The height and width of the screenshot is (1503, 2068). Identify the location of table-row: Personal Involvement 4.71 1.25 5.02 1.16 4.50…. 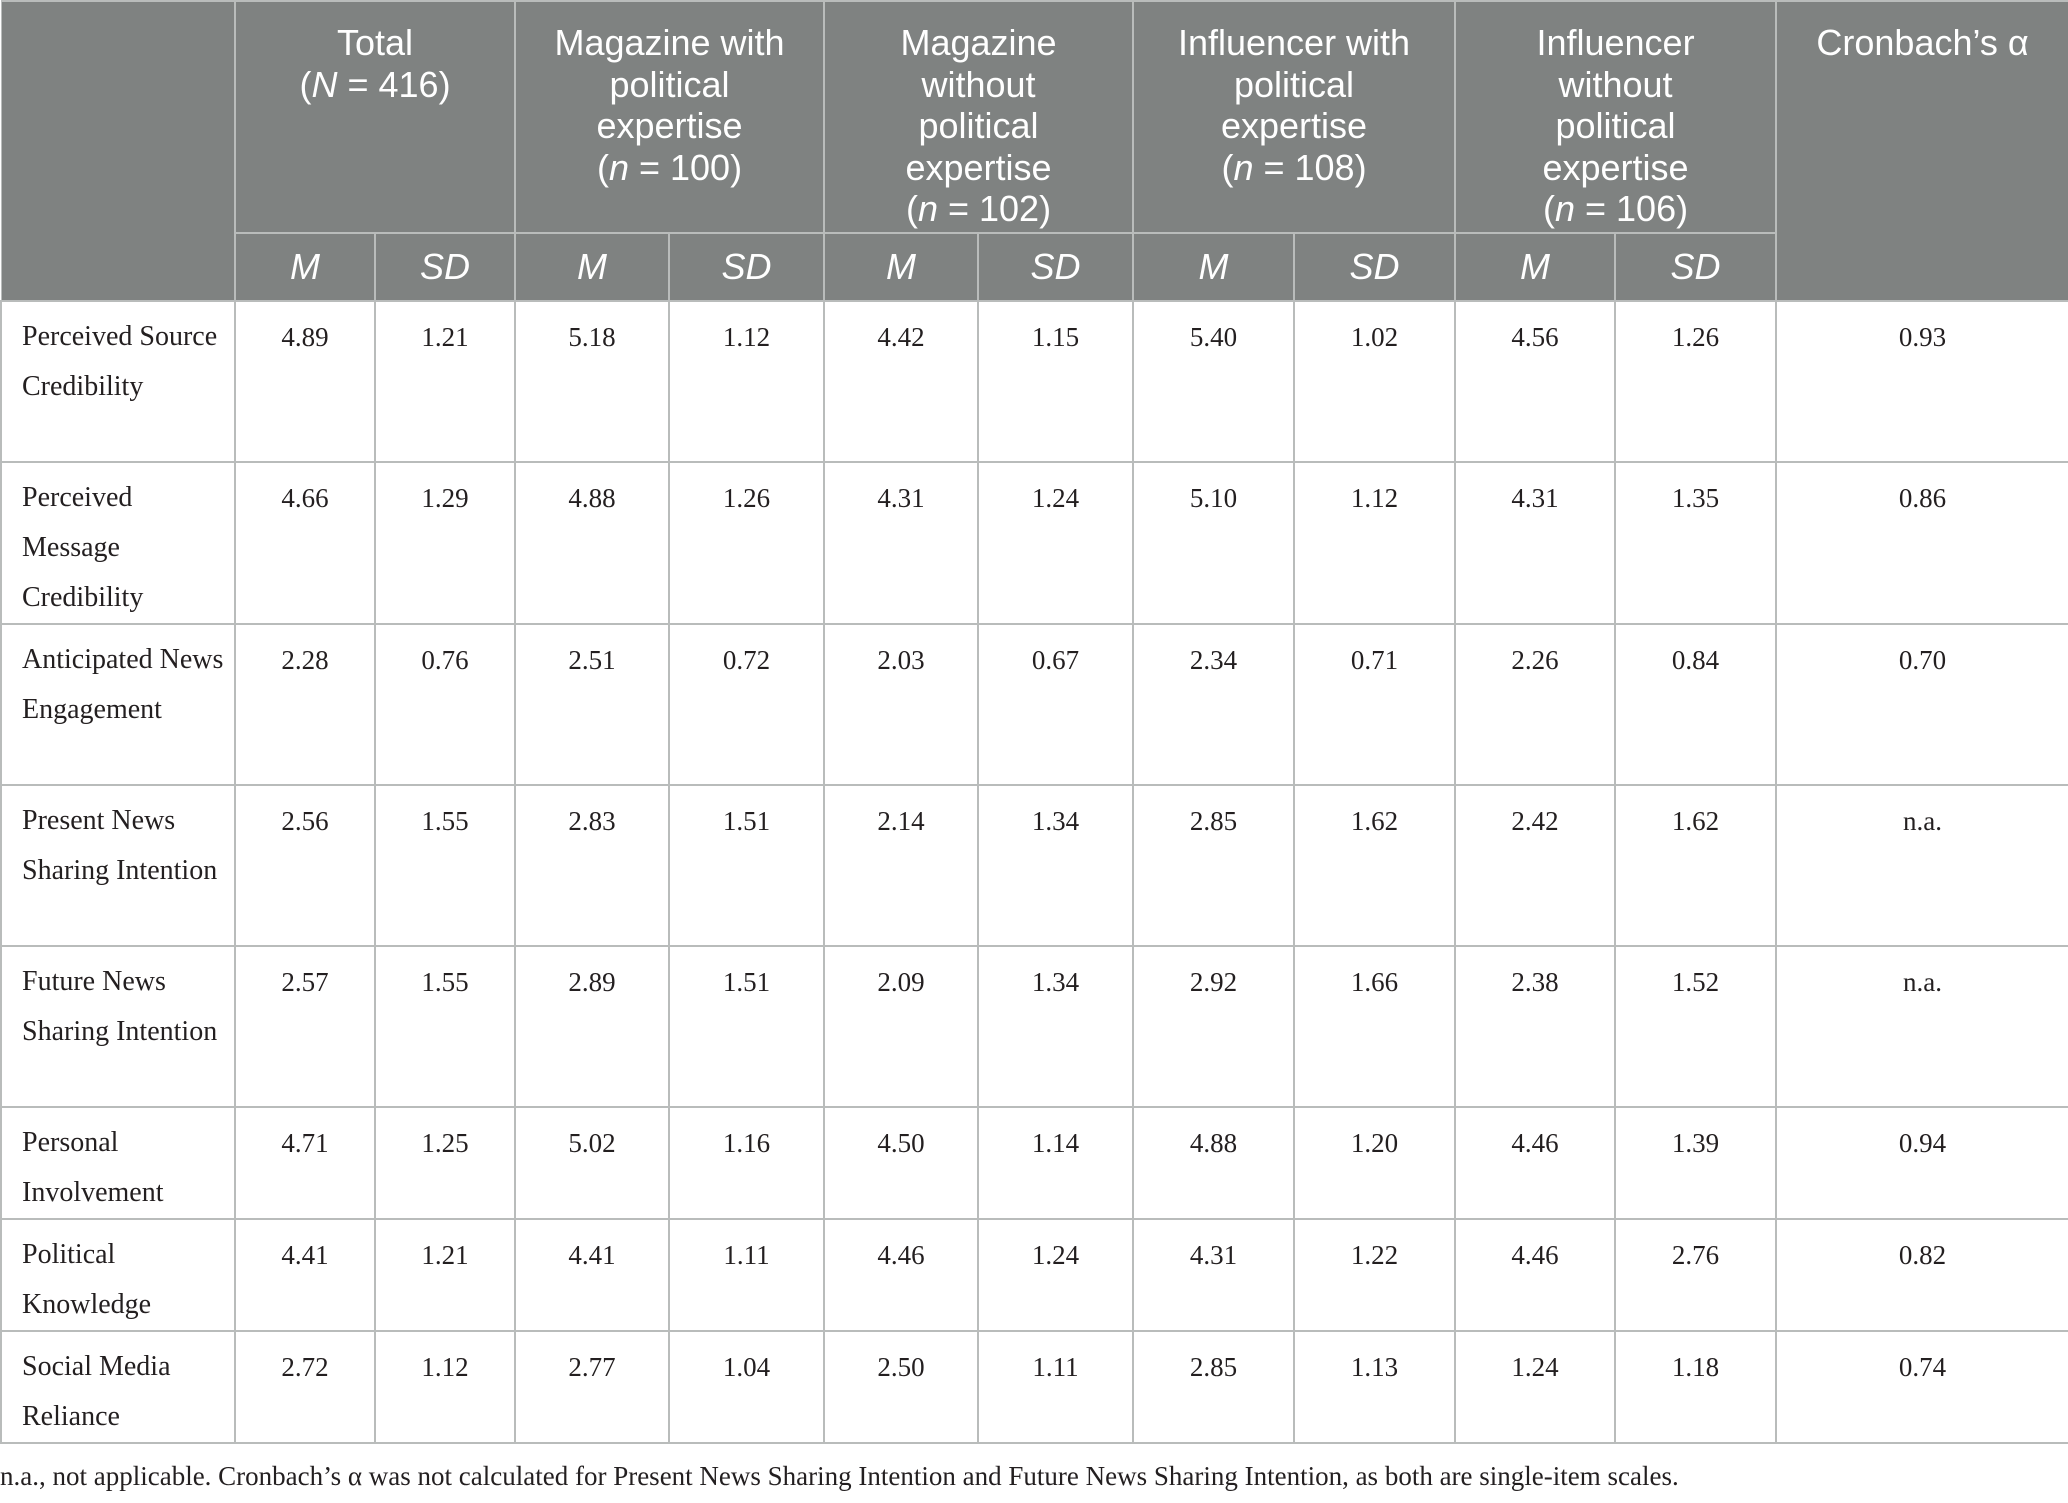
(1034, 1163).